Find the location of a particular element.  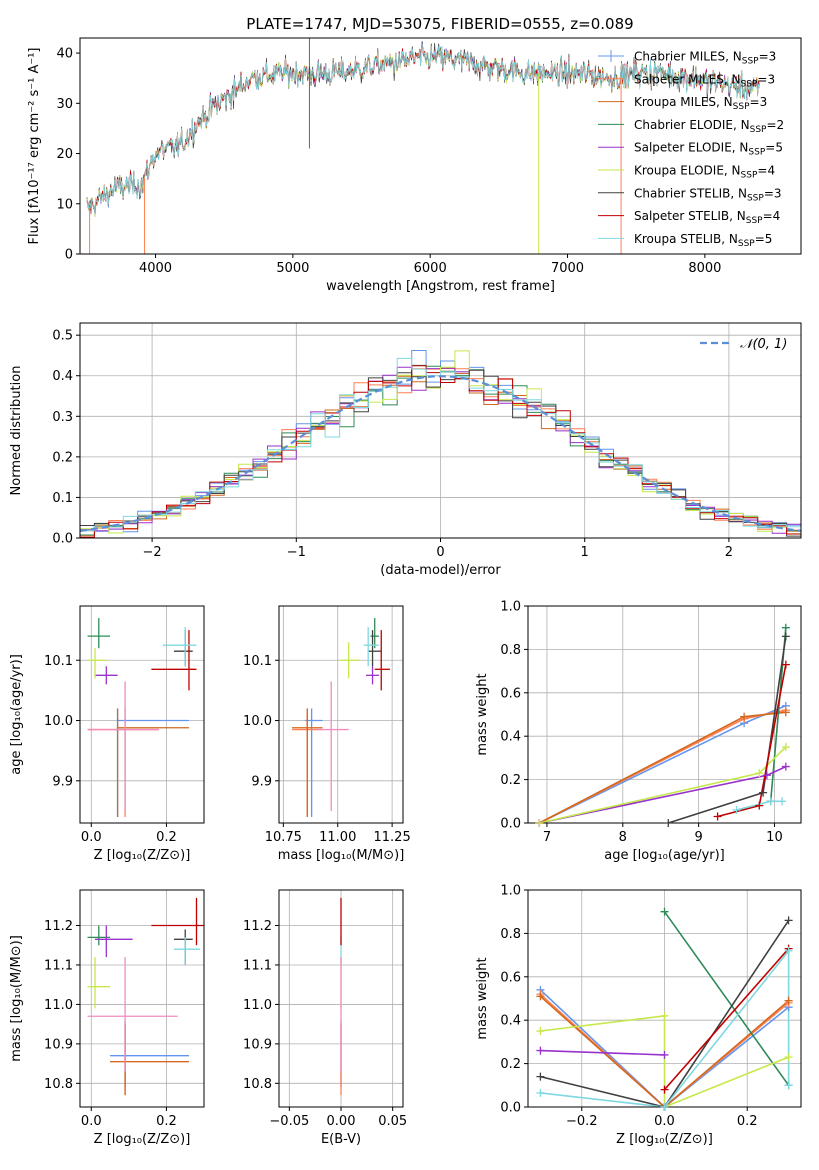

x-tick-label: 9 is located at coordinates (698, 837).